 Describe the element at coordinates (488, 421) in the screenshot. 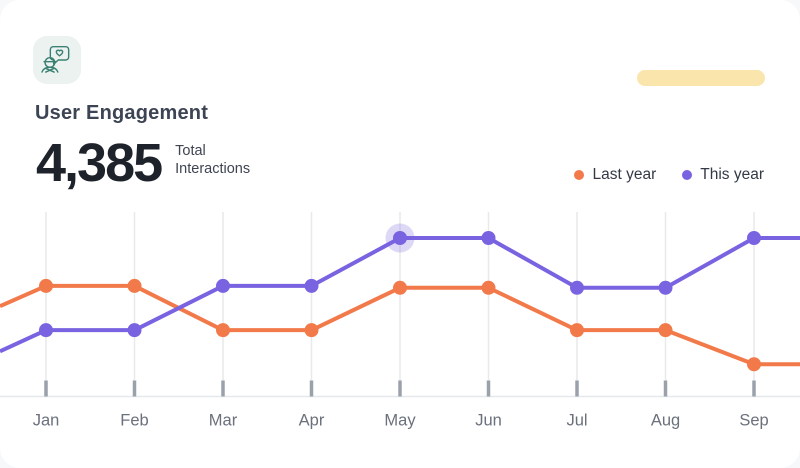

I see `month-label: Jun` at that location.